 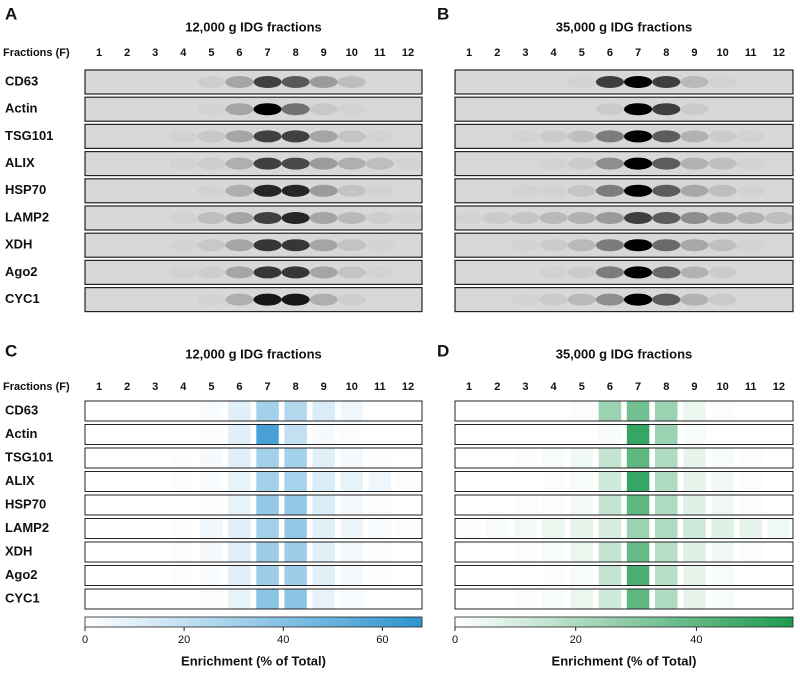 What do you see at coordinates (21, 409) in the screenshot?
I see `row-label: CD63` at bounding box center [21, 409].